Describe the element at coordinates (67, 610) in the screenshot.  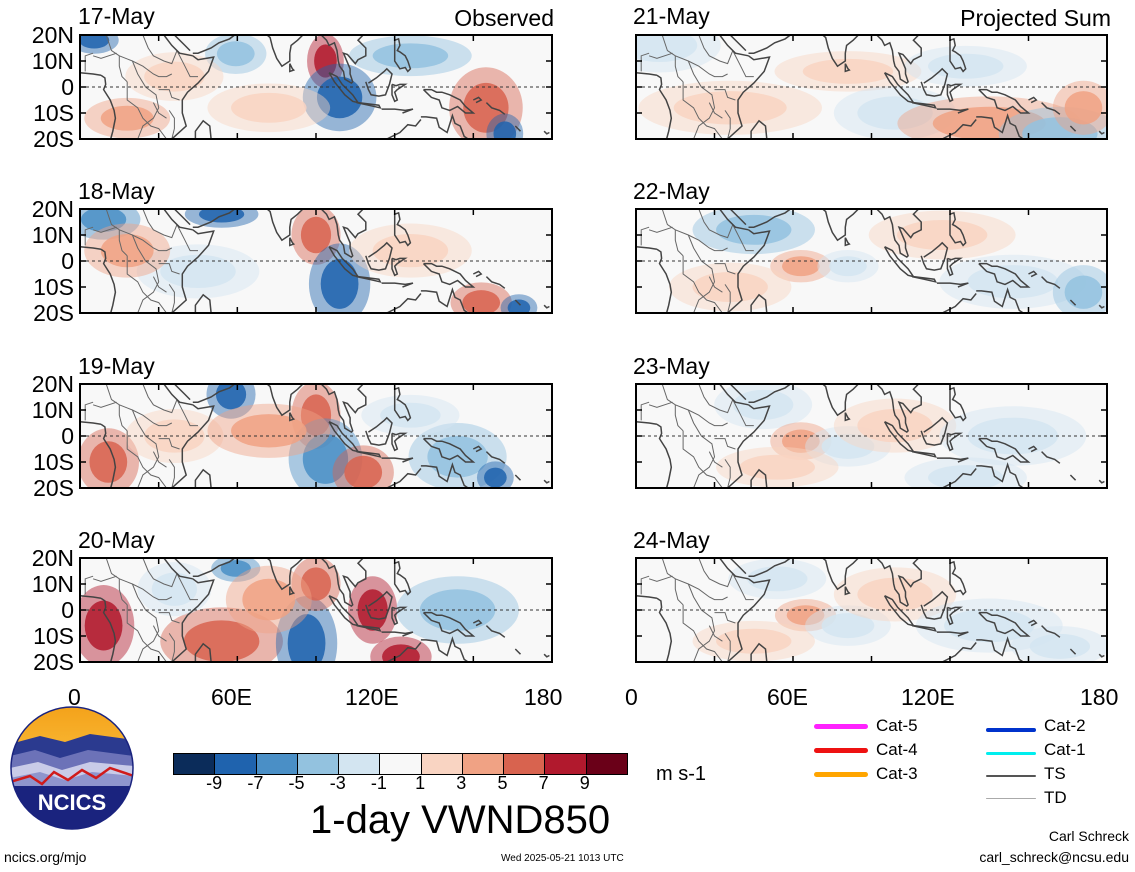
I see `lat-label: 0` at that location.